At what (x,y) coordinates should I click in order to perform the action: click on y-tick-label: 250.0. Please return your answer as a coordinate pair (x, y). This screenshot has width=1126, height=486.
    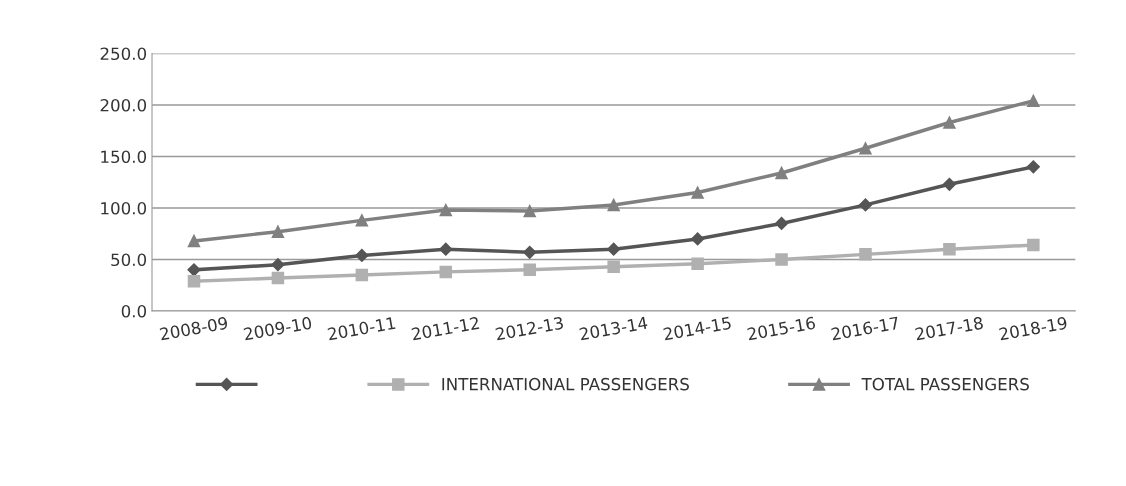
    Looking at the image, I should click on (123, 54).